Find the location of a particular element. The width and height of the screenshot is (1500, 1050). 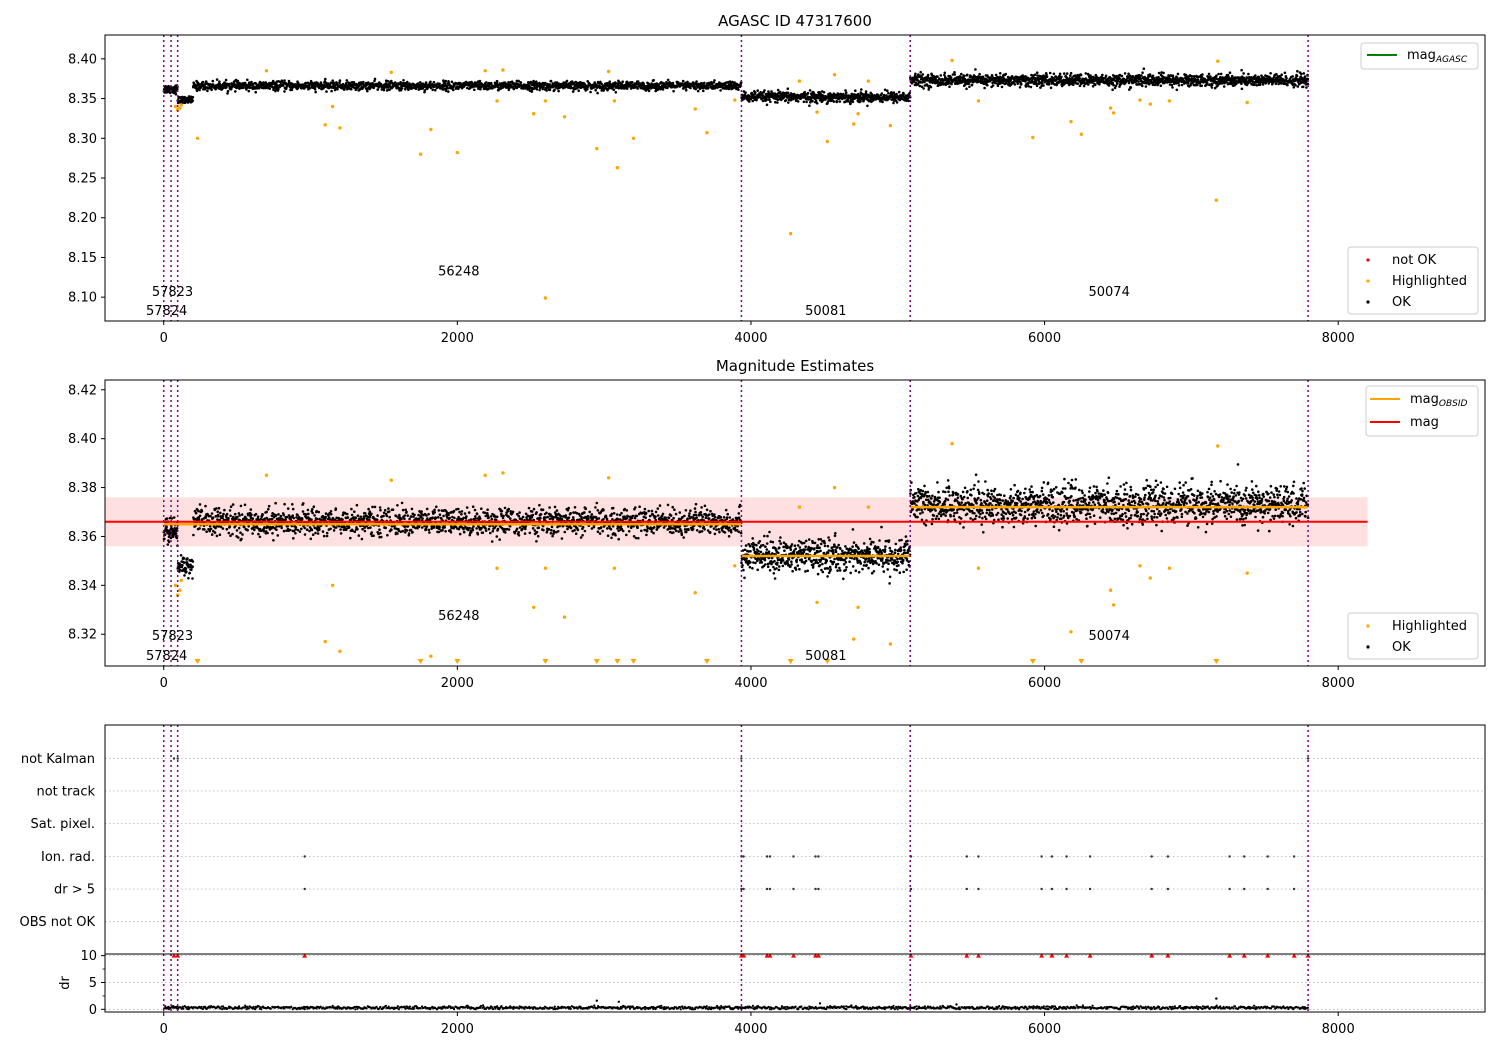

y-tick-label: 8.34 is located at coordinates (82, 586).